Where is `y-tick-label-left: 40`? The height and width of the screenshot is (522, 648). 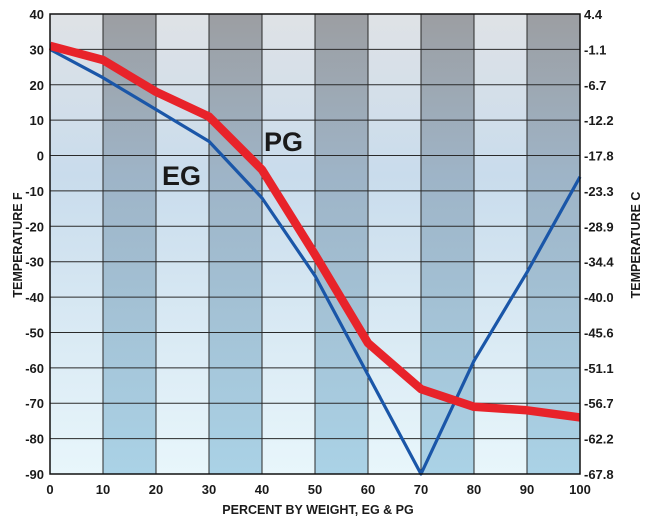 y-tick-label-left: 40 is located at coordinates (37, 14).